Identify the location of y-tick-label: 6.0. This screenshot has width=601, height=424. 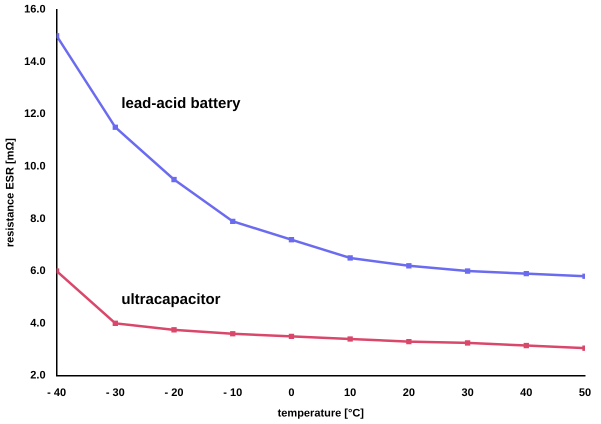
(38, 271).